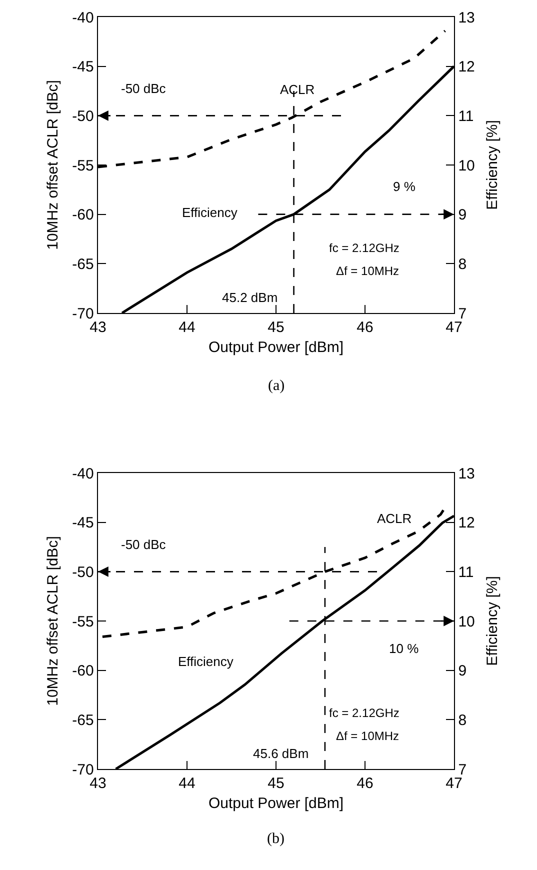 The image size is (537, 870). I want to click on ref-line-label: 9 %, so click(404, 186).